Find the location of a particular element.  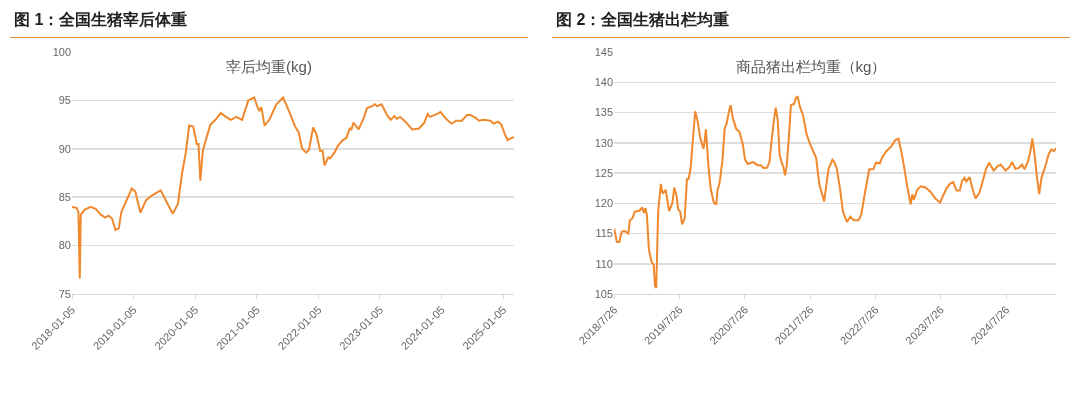

y-tick-label: 95 is located at coordinates (64, 100).